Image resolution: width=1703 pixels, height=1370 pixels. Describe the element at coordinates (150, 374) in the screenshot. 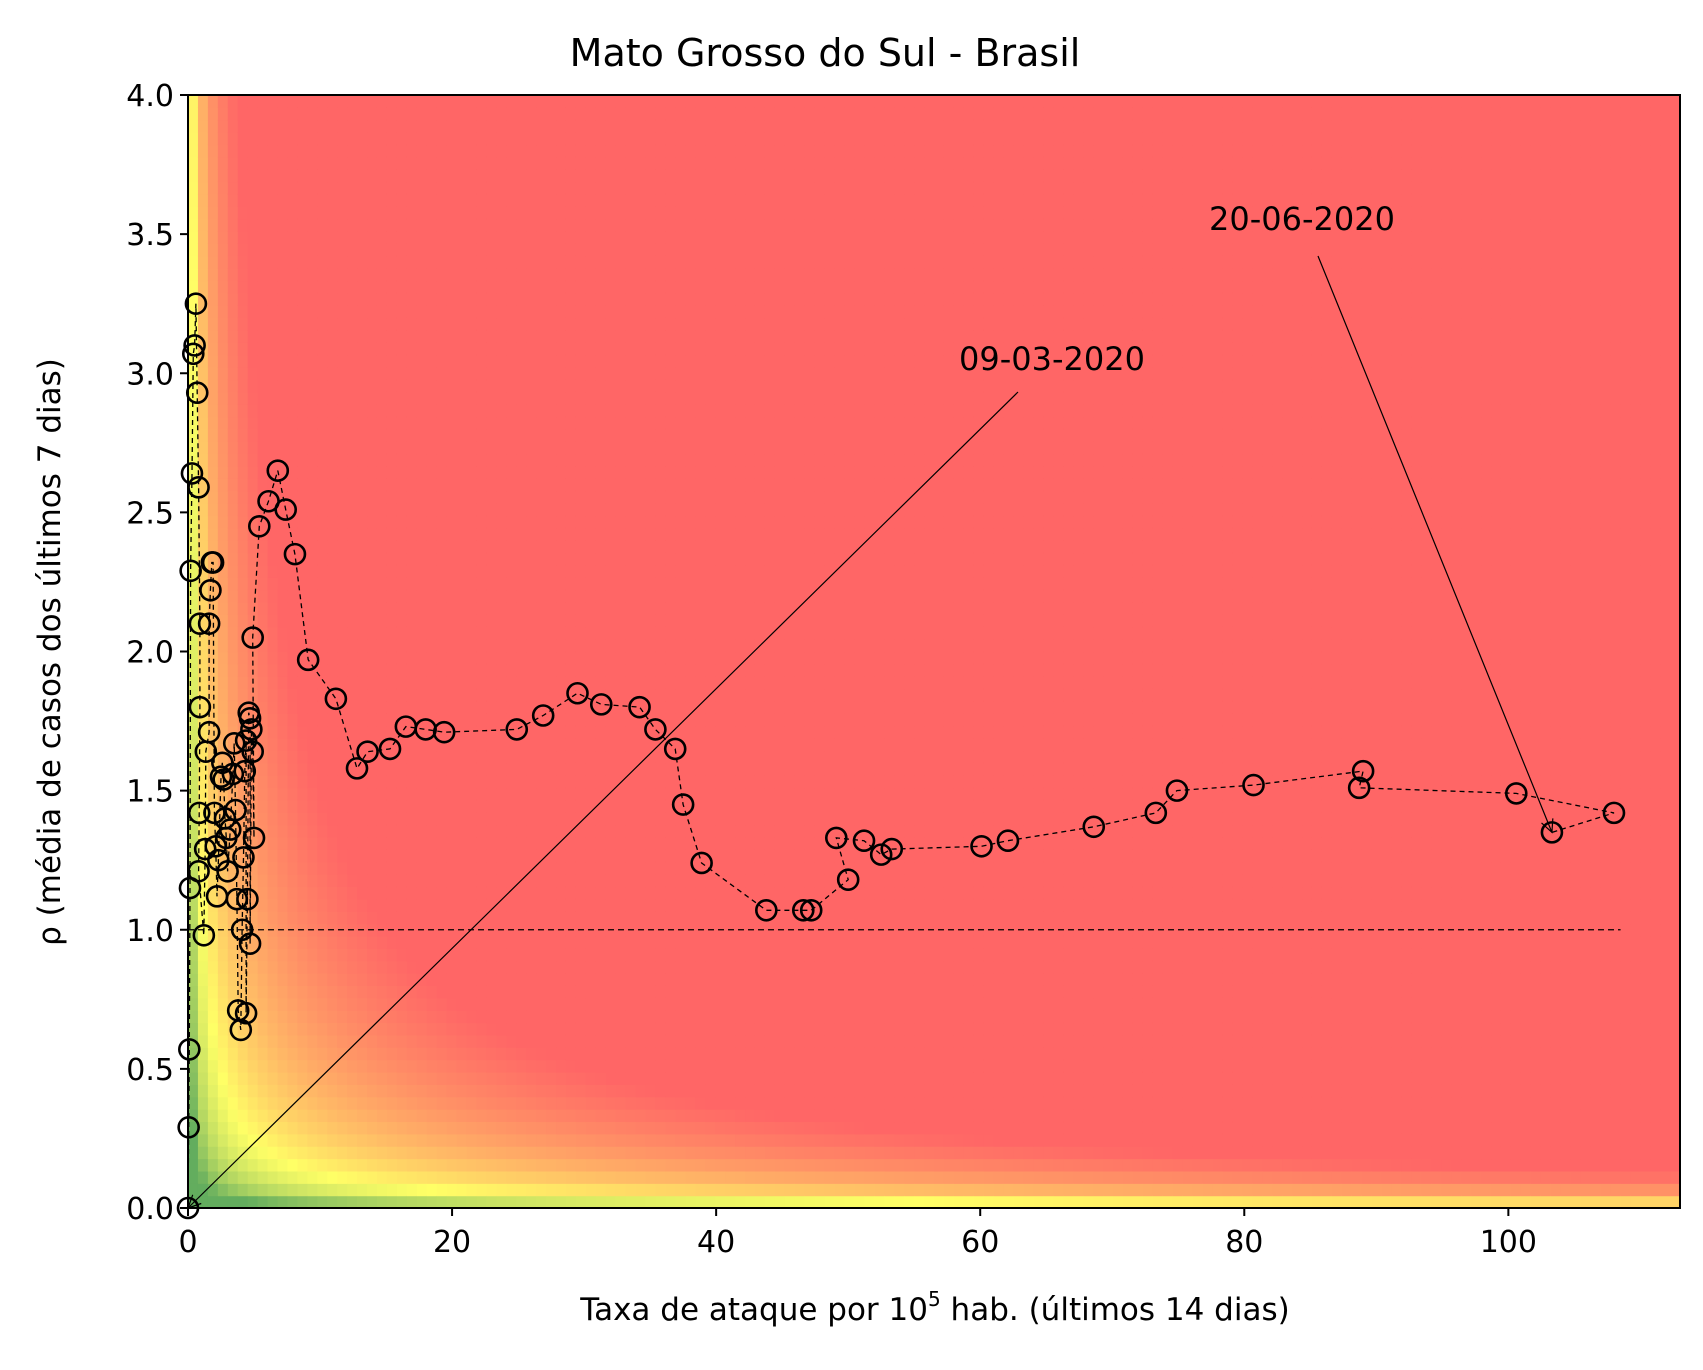

I see `y-tick-label: 3.0` at that location.